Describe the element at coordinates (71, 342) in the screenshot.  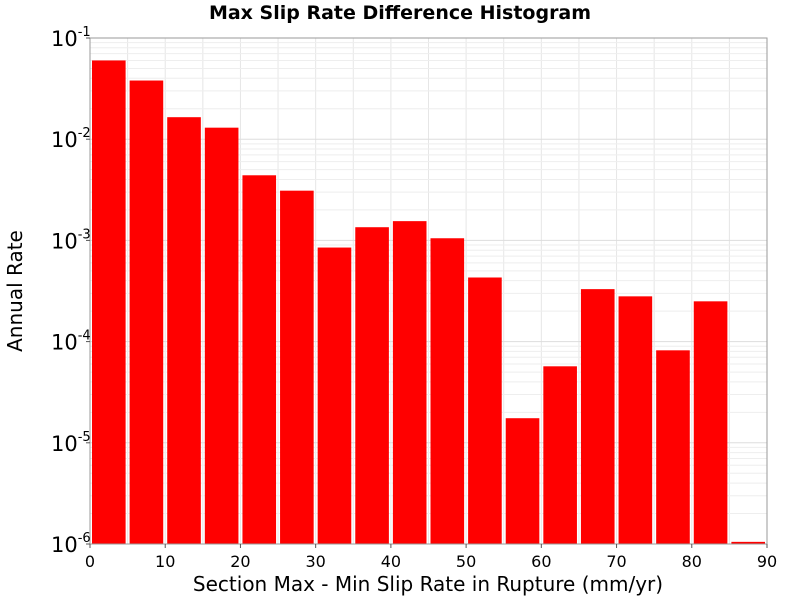
I see `y-tick-label: 10⁻⁴` at that location.